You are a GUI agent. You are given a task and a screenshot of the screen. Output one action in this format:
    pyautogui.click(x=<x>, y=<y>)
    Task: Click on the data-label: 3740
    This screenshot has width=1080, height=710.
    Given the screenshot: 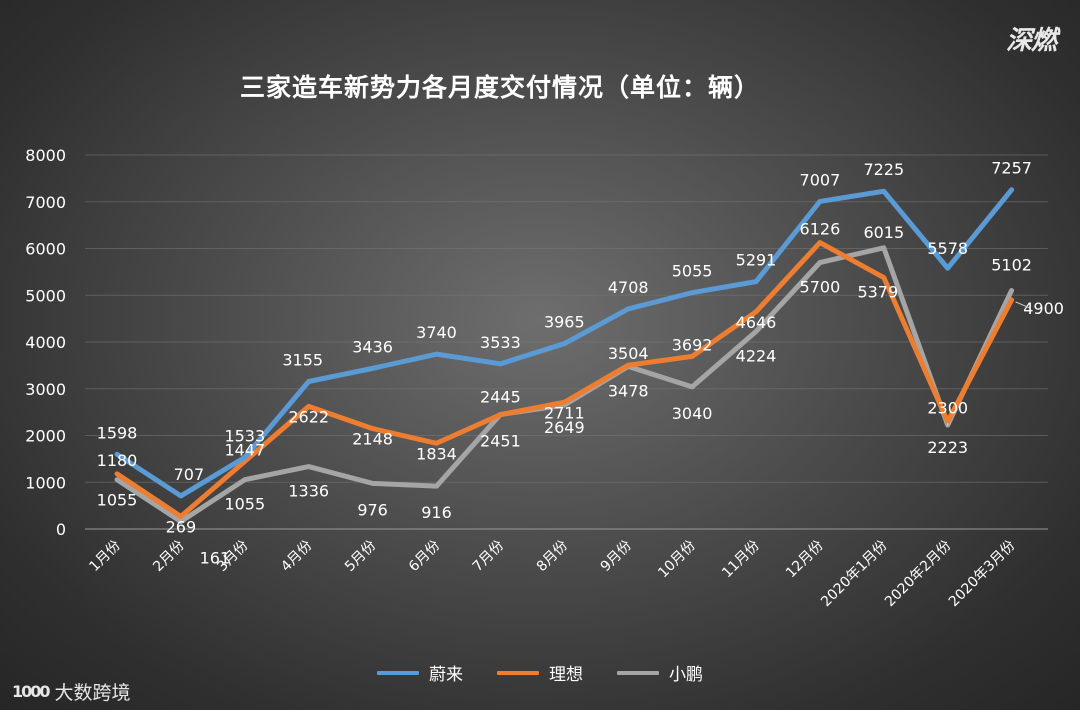 What is the action you would take?
    pyautogui.click(x=436, y=332)
    